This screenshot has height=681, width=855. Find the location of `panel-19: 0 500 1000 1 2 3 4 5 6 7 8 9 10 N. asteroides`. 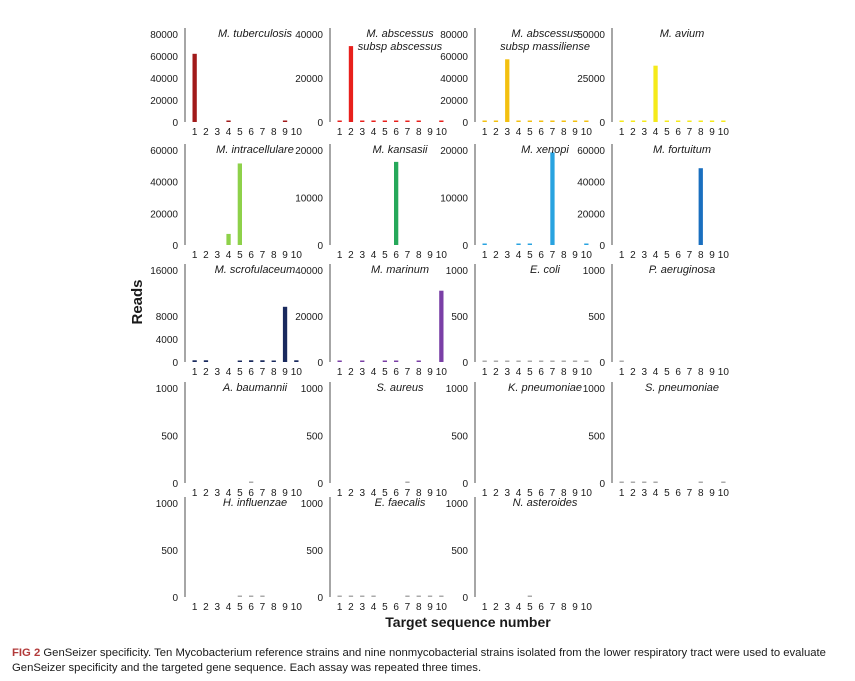

panel-19: 0 500 1000 1 2 3 4 5 6 7 8 9 10 N. asteroides is located at coordinates (519, 555).